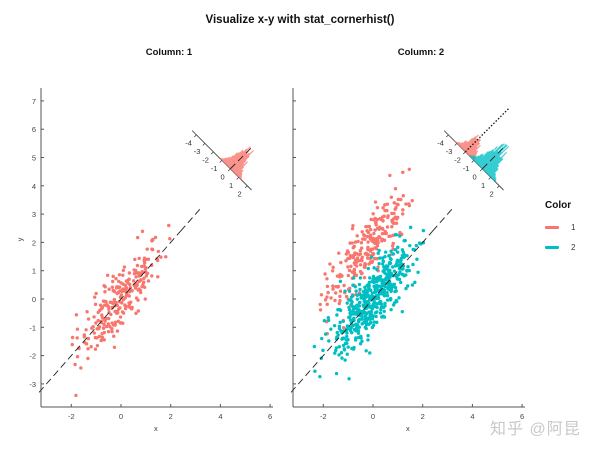 Image resolution: width=600 pixels, height=450 pixels. What do you see at coordinates (34, 101) in the screenshot?
I see `svg-text: 7` at bounding box center [34, 101].